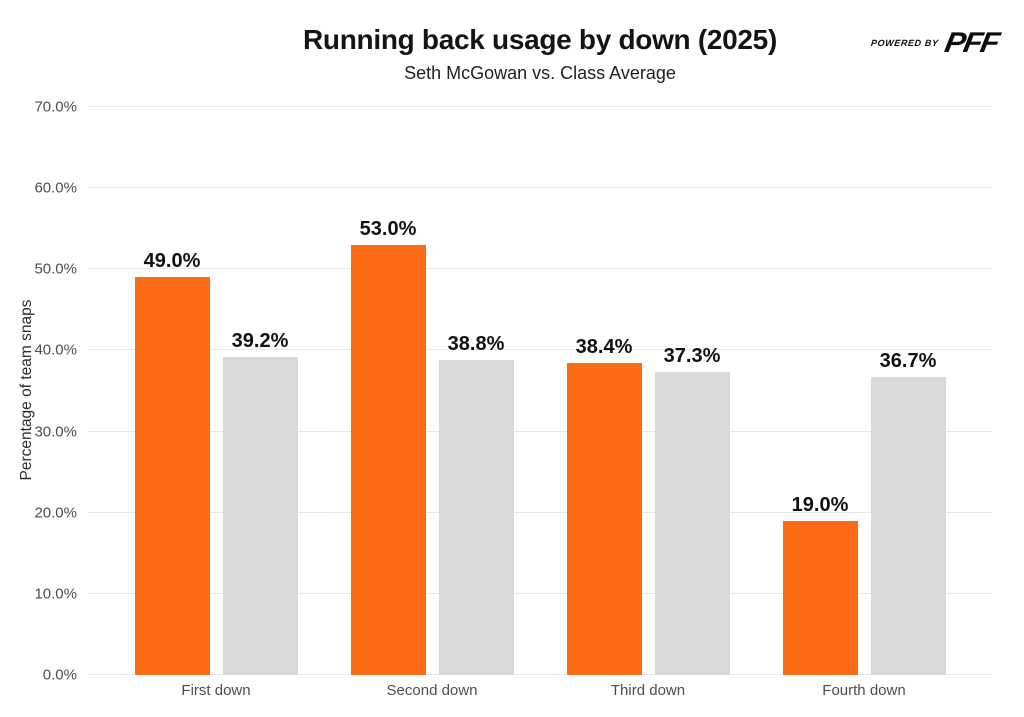 The height and width of the screenshot is (717, 1024). What do you see at coordinates (820, 504) in the screenshot?
I see `bar-value-label: 19.0%` at bounding box center [820, 504].